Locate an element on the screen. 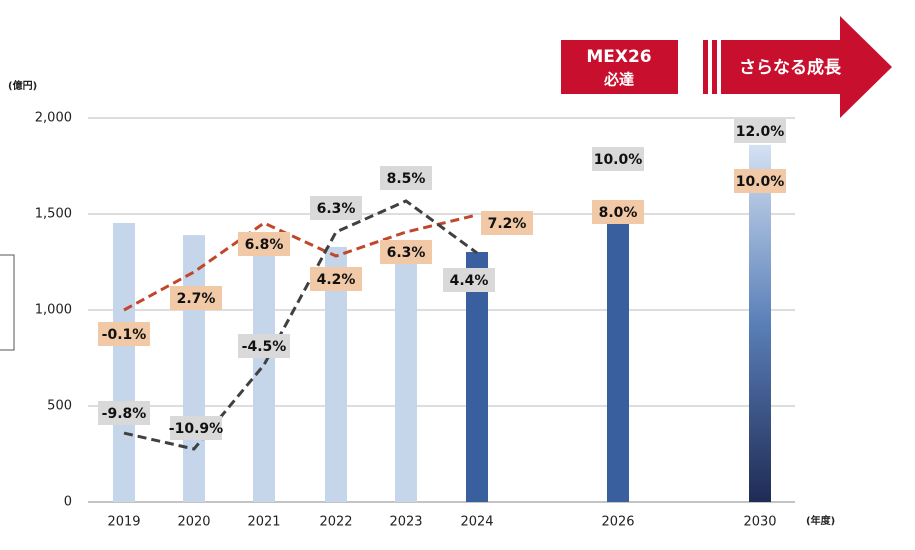 The image size is (915, 550). x-unit: (年度) is located at coordinates (820, 520).